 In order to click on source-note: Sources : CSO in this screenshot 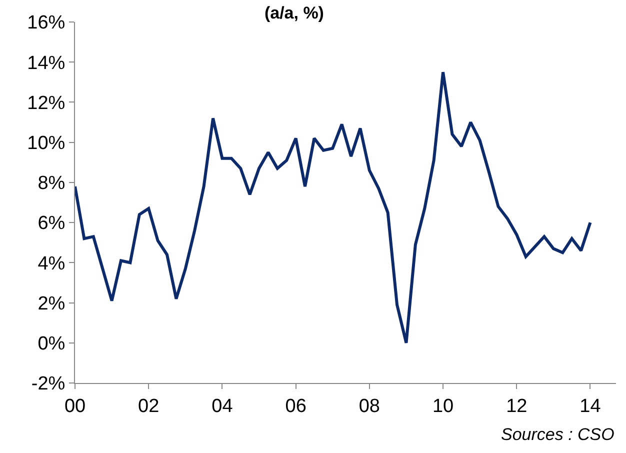, I will do `click(557, 434)`.